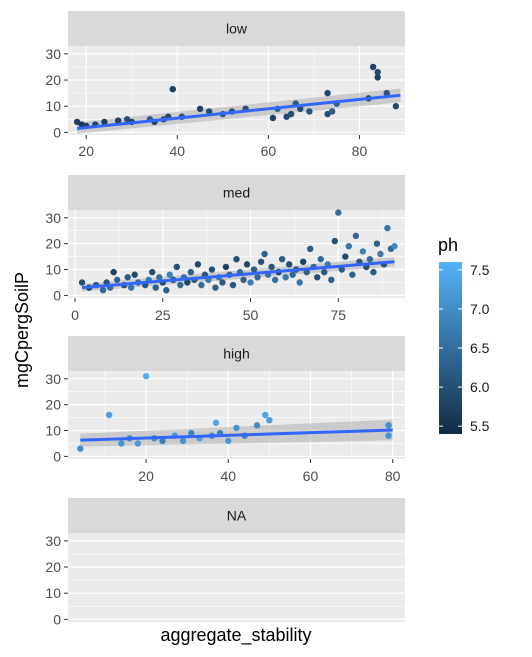  I want to click on x-tick-label: 75, so click(339, 315).